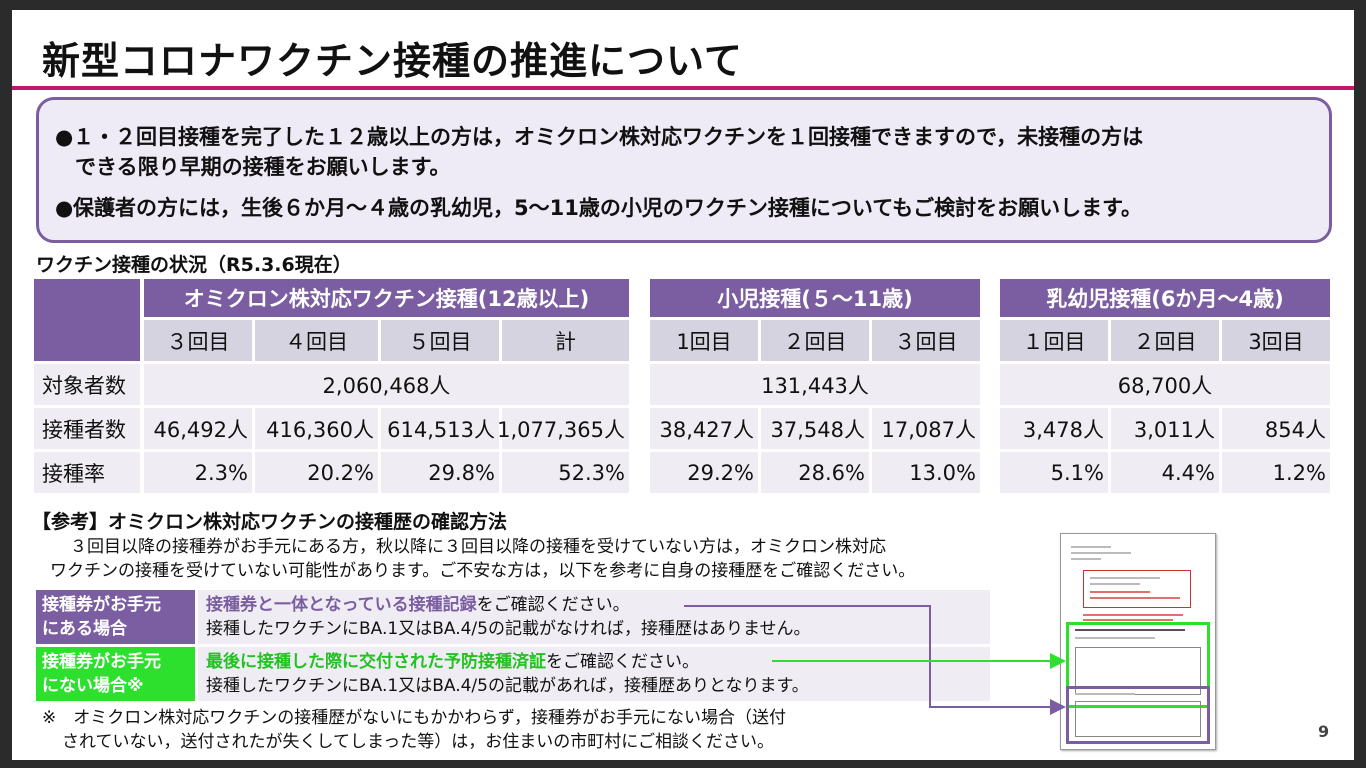  I want to click on vaccinated-cell: 46,492人, so click(198, 428).